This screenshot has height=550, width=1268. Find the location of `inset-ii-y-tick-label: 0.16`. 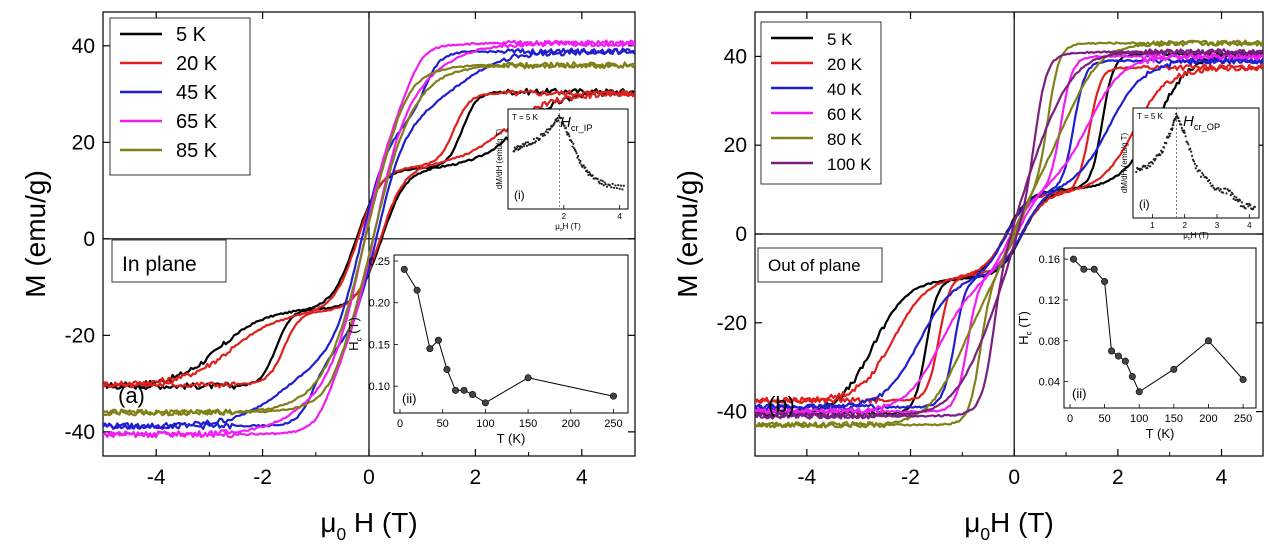

inset-ii-y-tick-label: 0.16 is located at coordinates (1049, 260).